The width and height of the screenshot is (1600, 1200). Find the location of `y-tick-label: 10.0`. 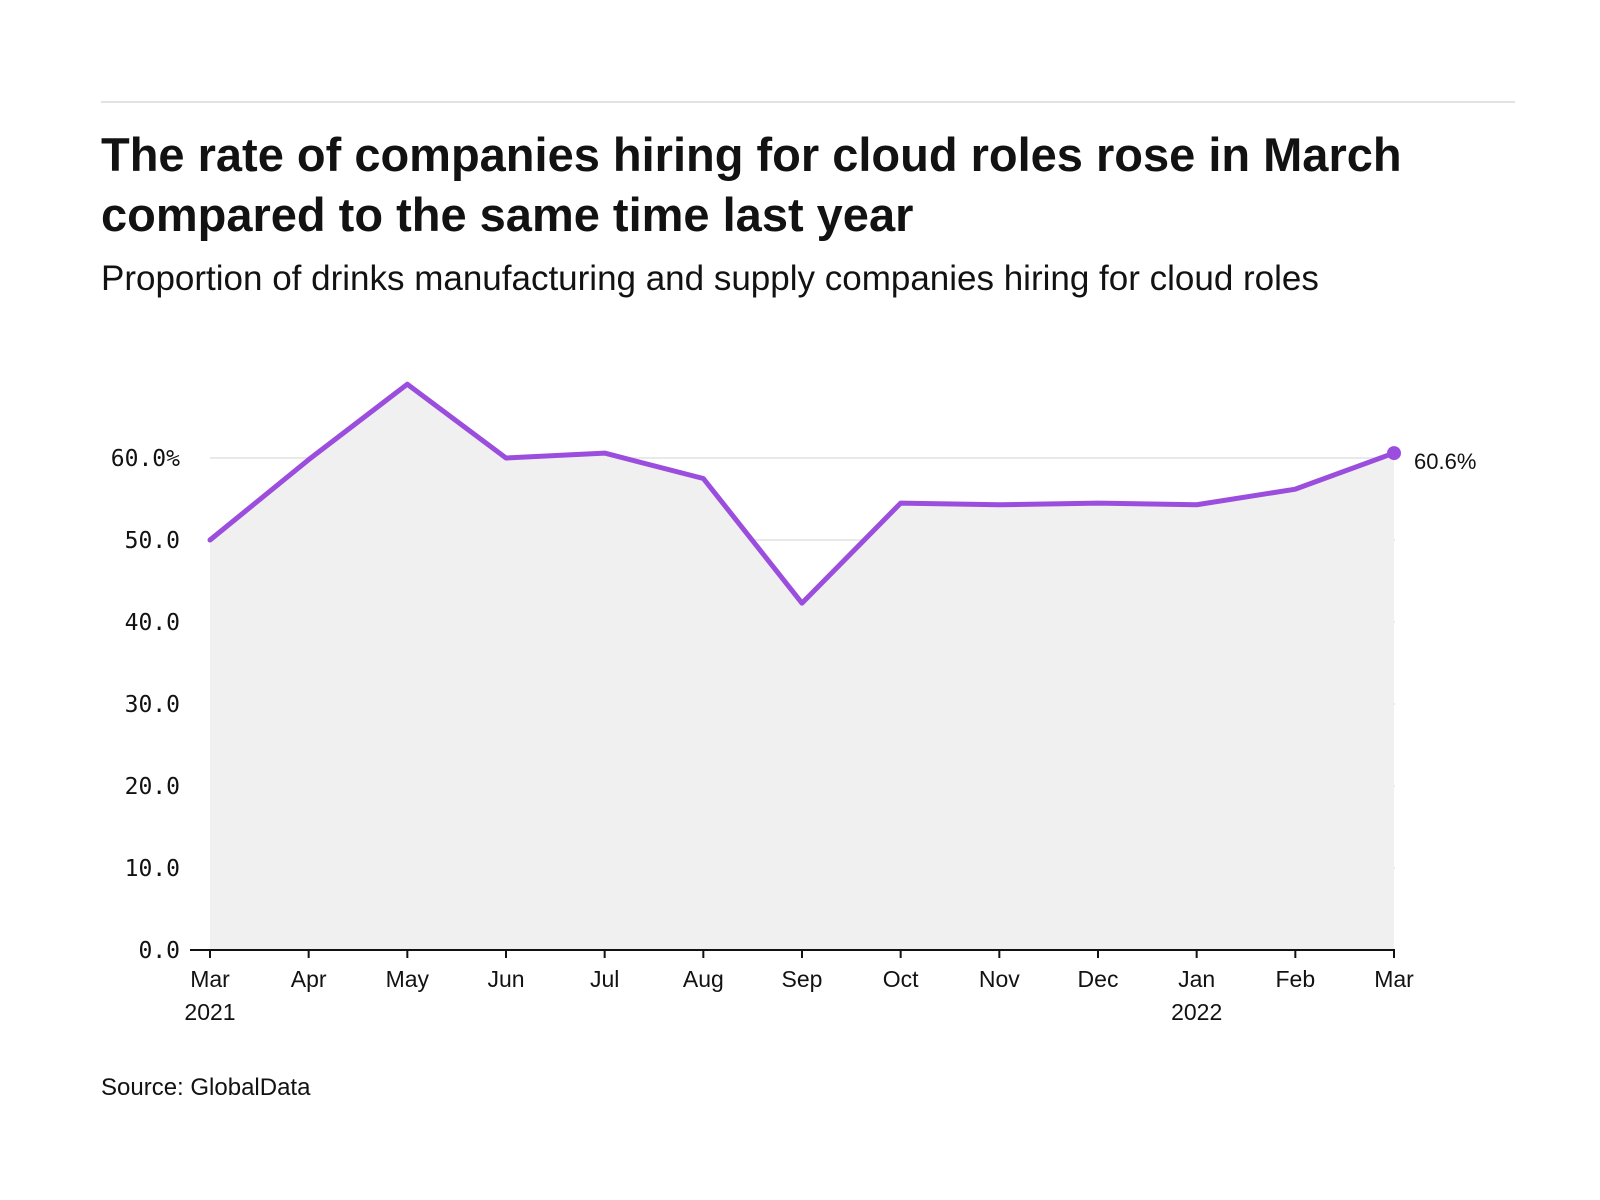

y-tick-label: 10.0 is located at coordinates (152, 869).